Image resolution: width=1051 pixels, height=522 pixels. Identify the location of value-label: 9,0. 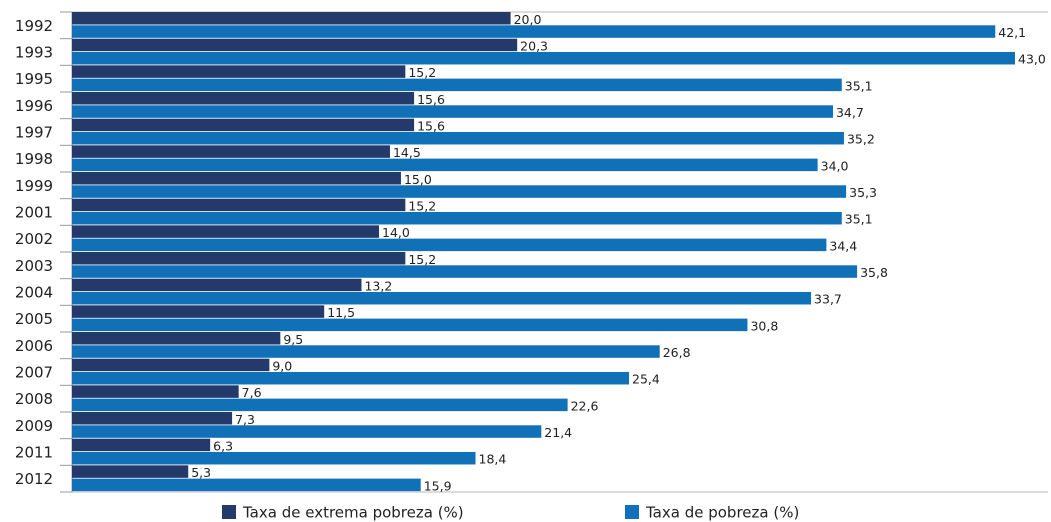
(282, 365).